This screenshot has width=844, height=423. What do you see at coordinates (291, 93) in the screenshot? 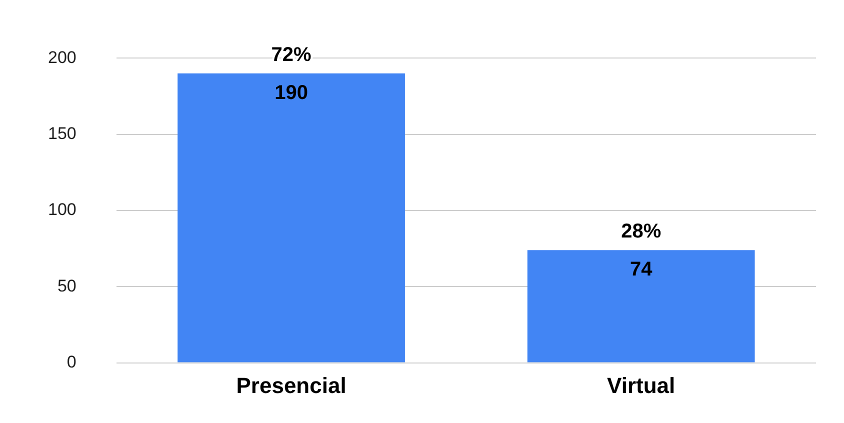
I see `data-label: 190` at bounding box center [291, 93].